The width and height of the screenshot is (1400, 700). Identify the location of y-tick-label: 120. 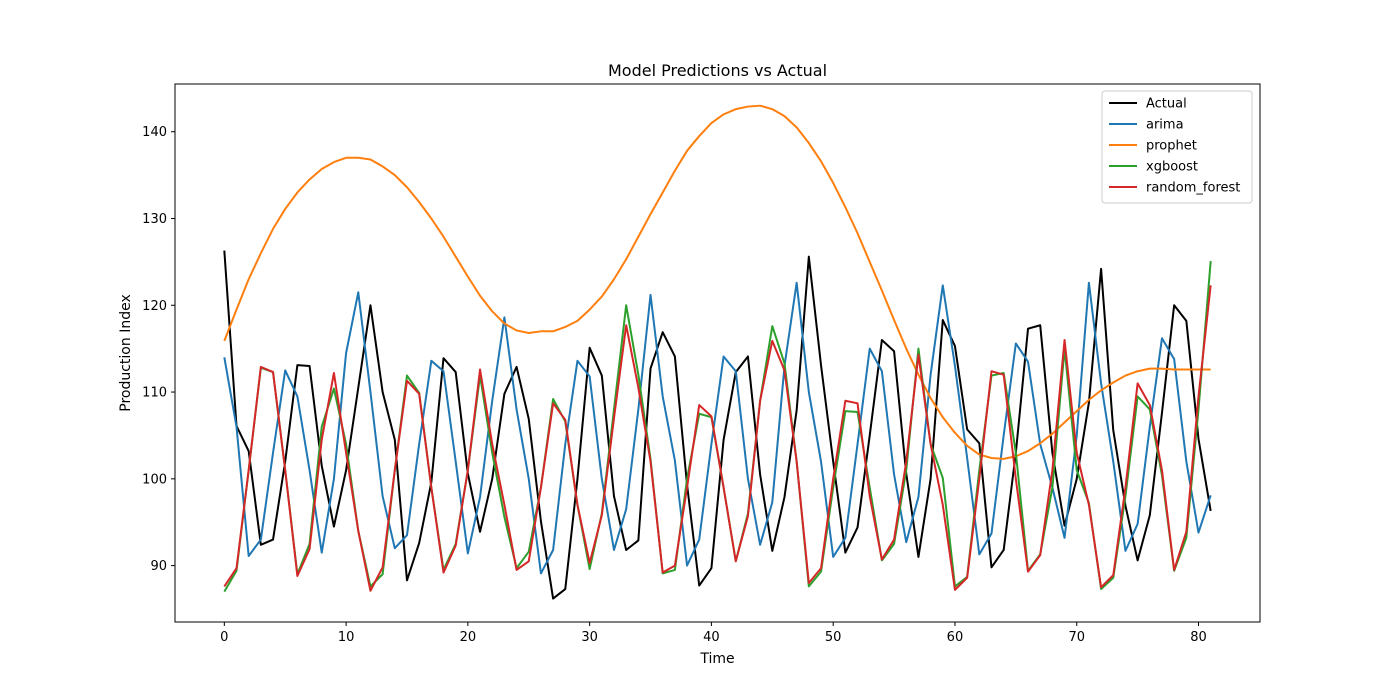
(154, 306).